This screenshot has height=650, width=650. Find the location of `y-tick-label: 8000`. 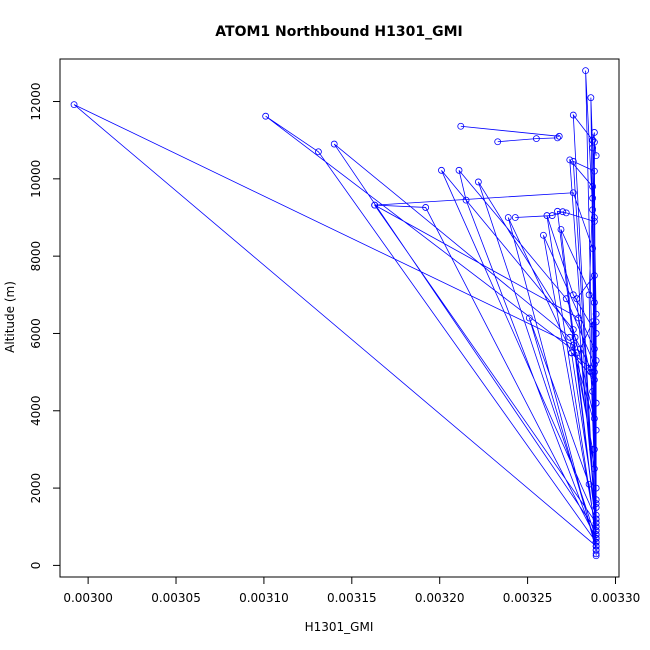

y-tick-label: 8000 is located at coordinates (36, 256).